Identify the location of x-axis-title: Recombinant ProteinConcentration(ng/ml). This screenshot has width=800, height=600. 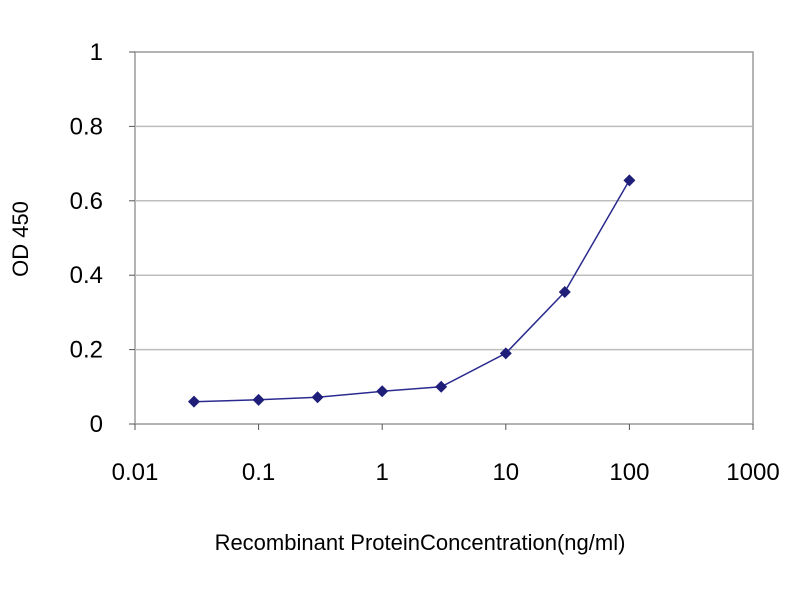
(420, 542).